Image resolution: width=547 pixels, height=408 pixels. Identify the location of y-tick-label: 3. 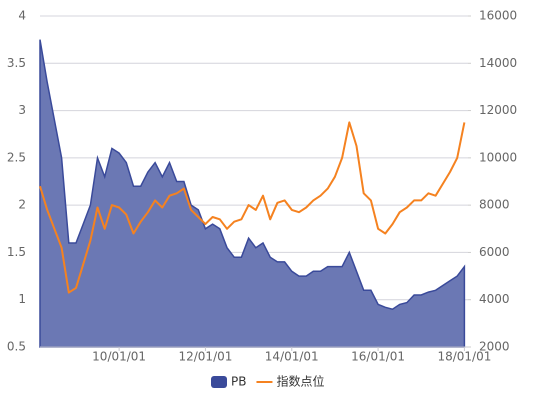
(22, 110).